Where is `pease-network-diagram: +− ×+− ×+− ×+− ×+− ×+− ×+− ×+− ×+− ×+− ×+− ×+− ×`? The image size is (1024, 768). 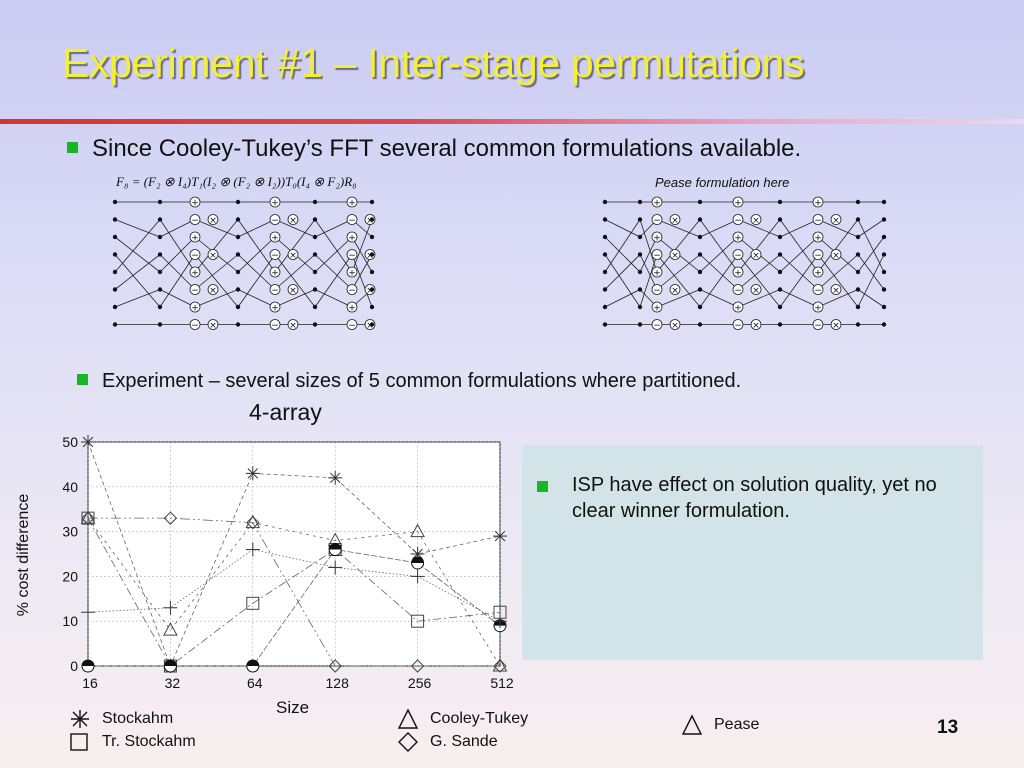 pease-network-diagram: +− ×+− ×+− ×+− ×+− ×+− ×+− ×+− ×+− ×+− ×+− ×+− × is located at coordinates (744, 263).